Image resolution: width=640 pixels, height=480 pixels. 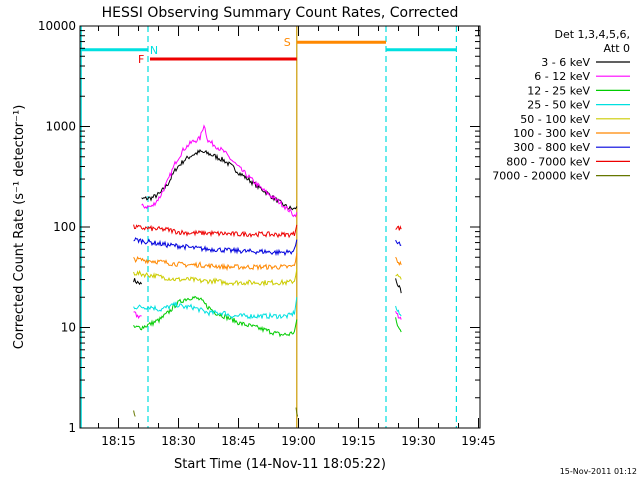 What do you see at coordinates (154, 50) in the screenshot?
I see `span-label-N: N` at bounding box center [154, 50].